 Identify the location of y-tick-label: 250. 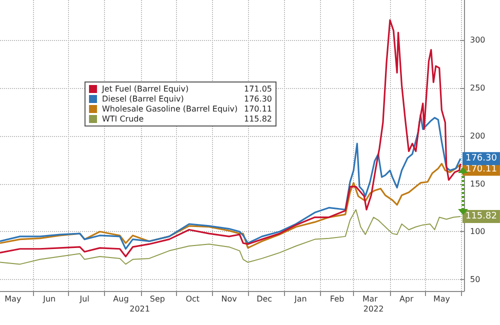
(478, 88).